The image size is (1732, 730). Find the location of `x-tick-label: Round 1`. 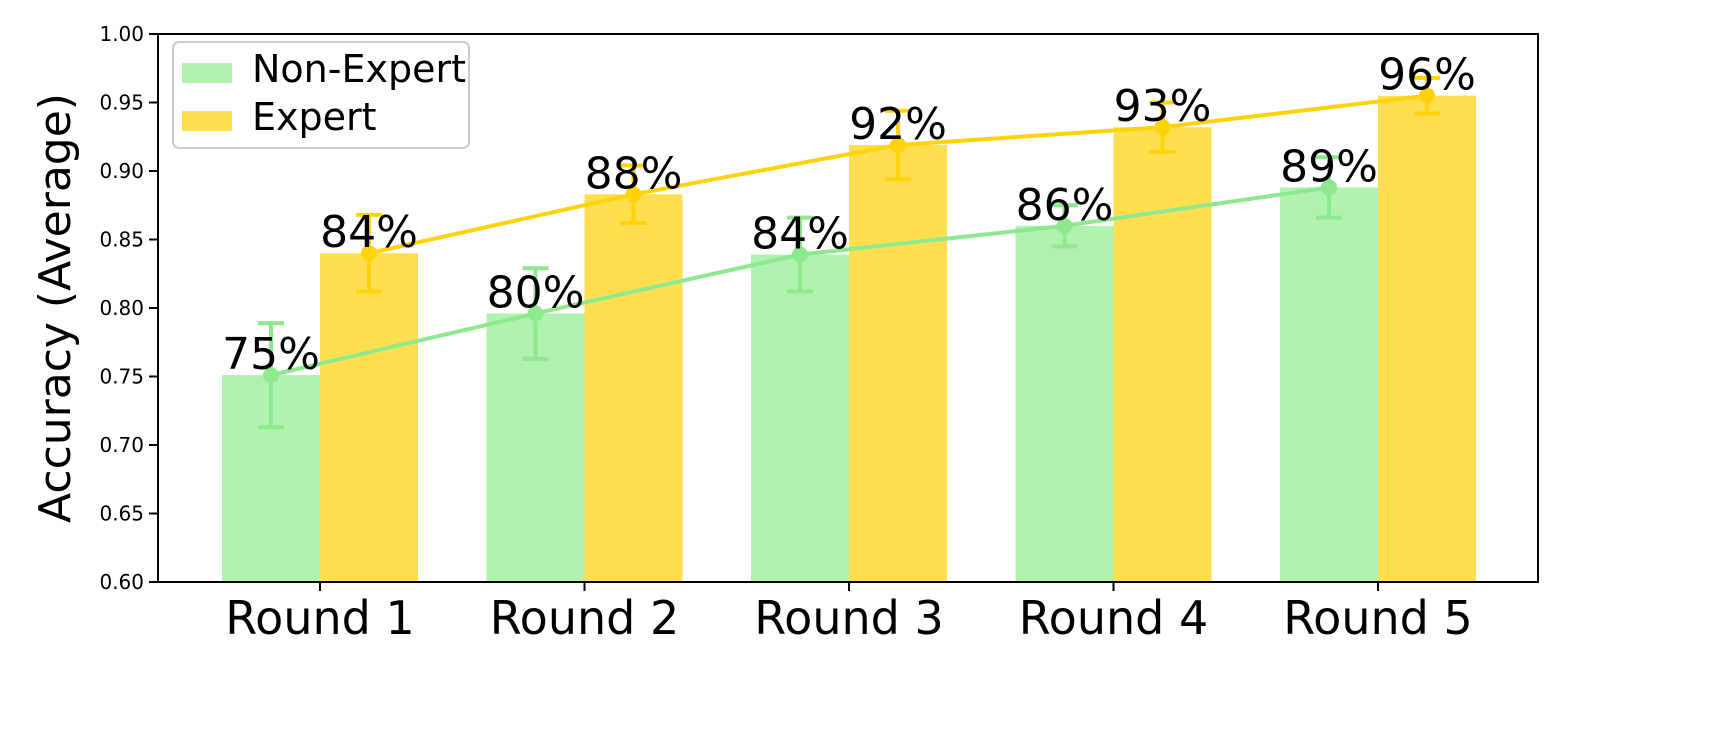

x-tick-label: Round 1 is located at coordinates (319, 618).